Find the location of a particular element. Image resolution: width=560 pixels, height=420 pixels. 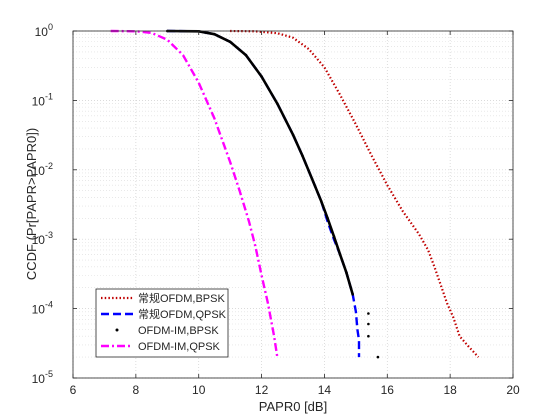

y-tick-label: 10⁻⁵ is located at coordinates (42, 377).